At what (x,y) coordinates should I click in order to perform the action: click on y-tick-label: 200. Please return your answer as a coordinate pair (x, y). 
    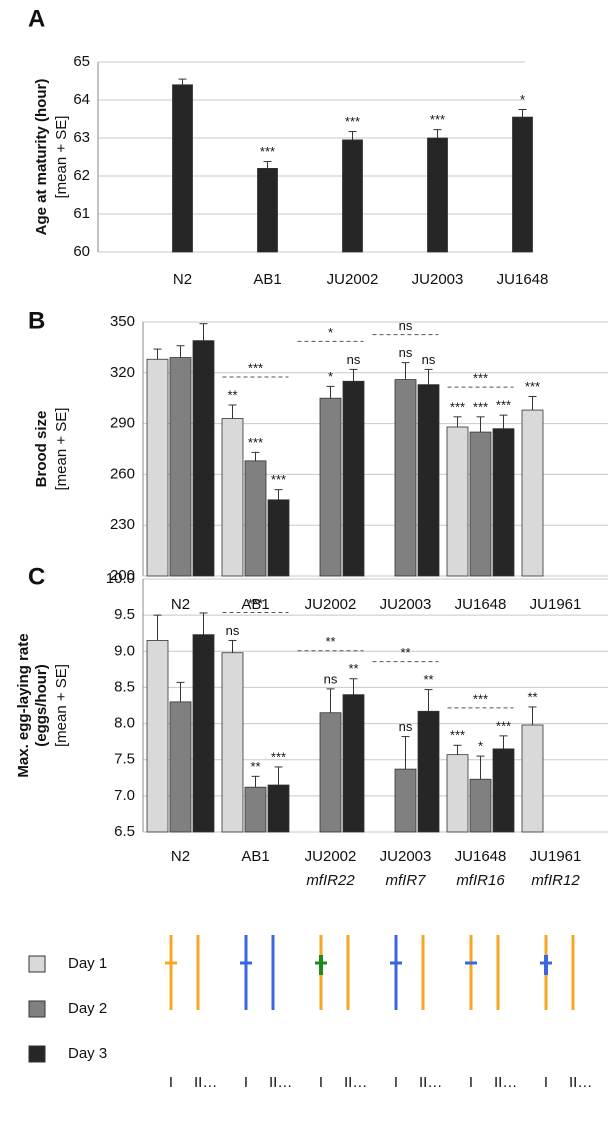
    Looking at the image, I should click on (122, 575).